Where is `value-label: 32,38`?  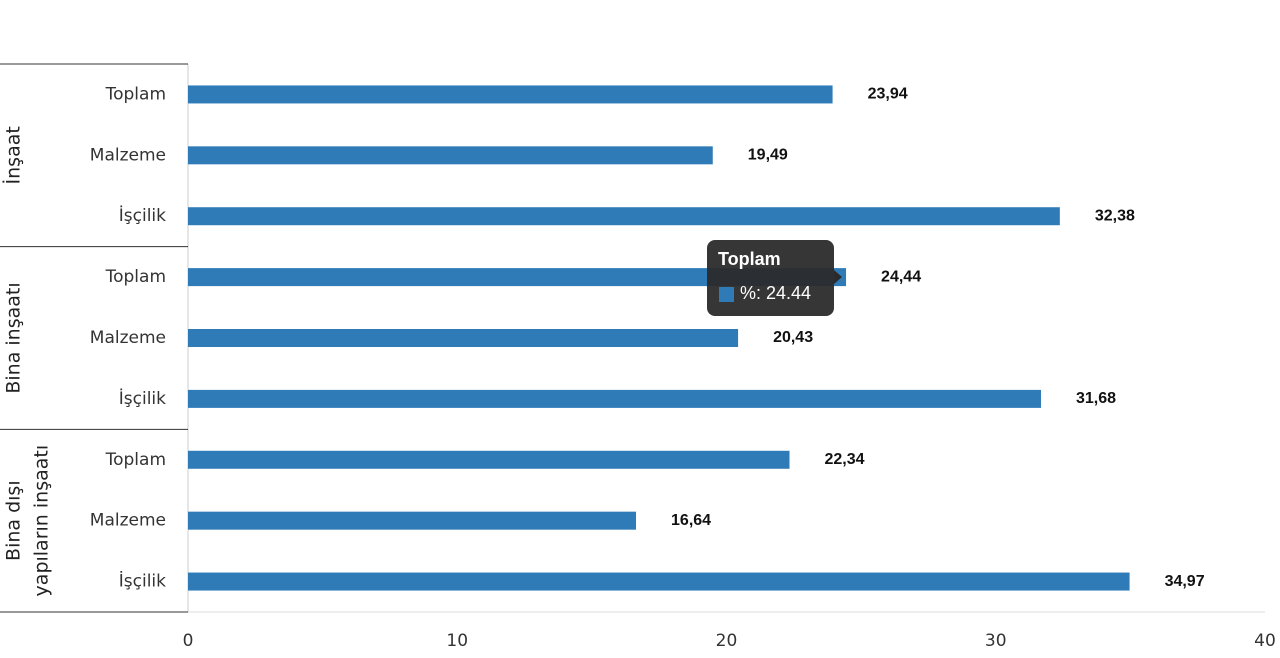 value-label: 32,38 is located at coordinates (1115, 215).